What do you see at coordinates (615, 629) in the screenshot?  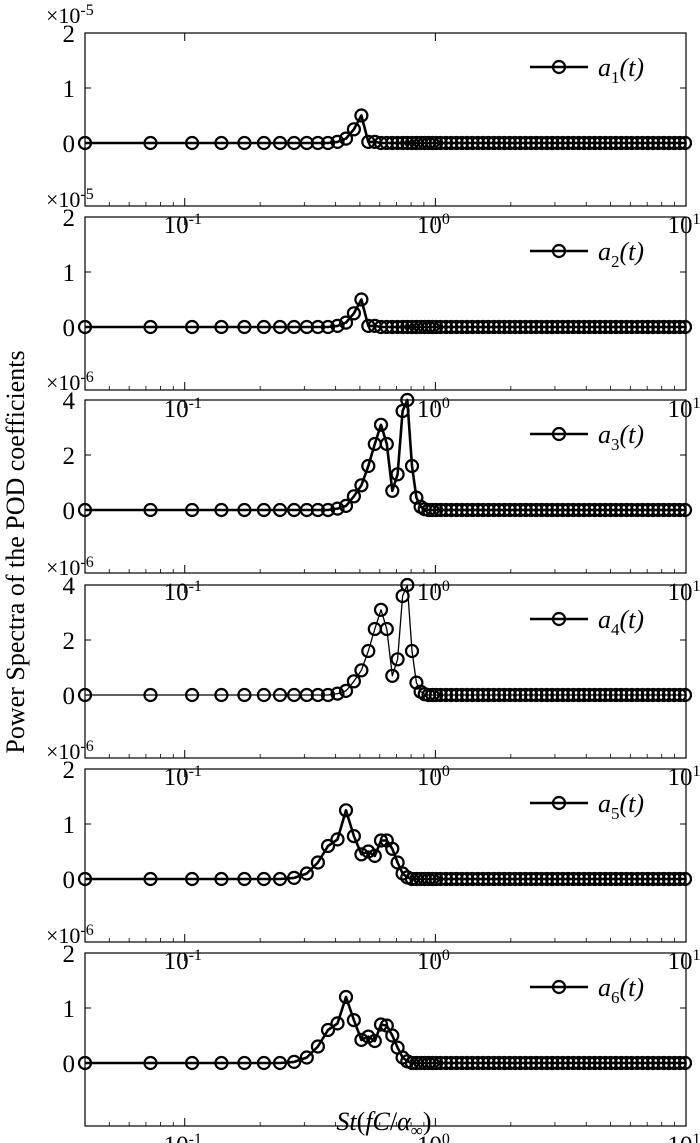 I see `legend-label-subscript: 4` at bounding box center [615, 629].